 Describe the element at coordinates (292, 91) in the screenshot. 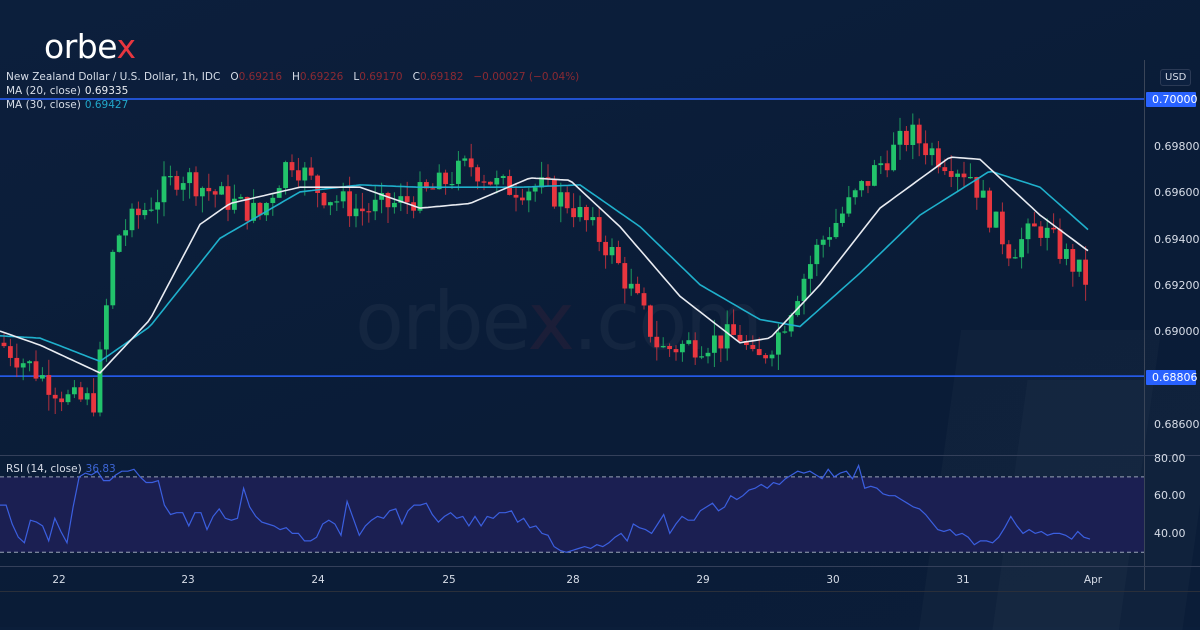

I see `ma20-row: MA (20, close) 0.69335` at that location.